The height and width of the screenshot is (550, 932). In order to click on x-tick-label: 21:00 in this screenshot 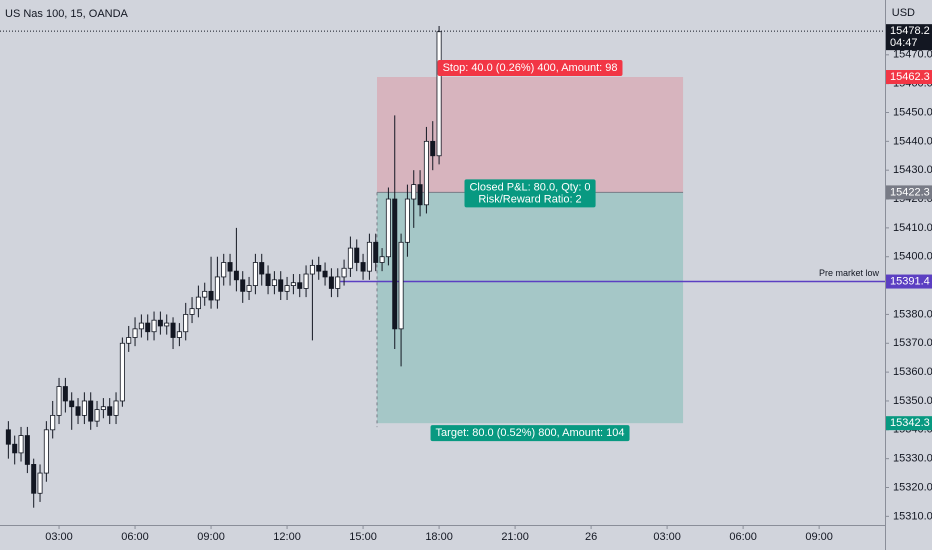, I will do `click(515, 537)`.